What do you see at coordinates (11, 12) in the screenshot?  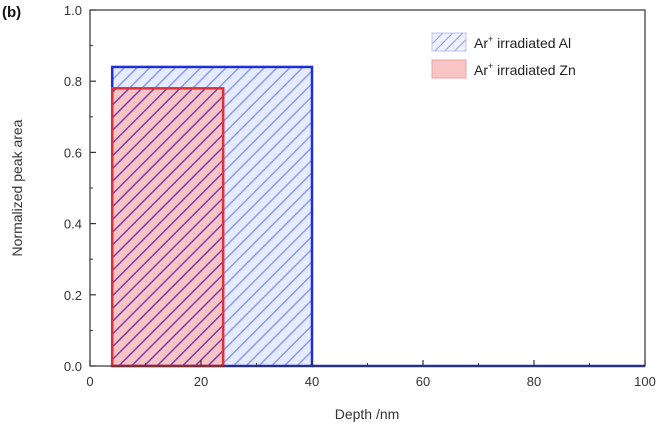 I see `panel-label: (b)` at bounding box center [11, 12].